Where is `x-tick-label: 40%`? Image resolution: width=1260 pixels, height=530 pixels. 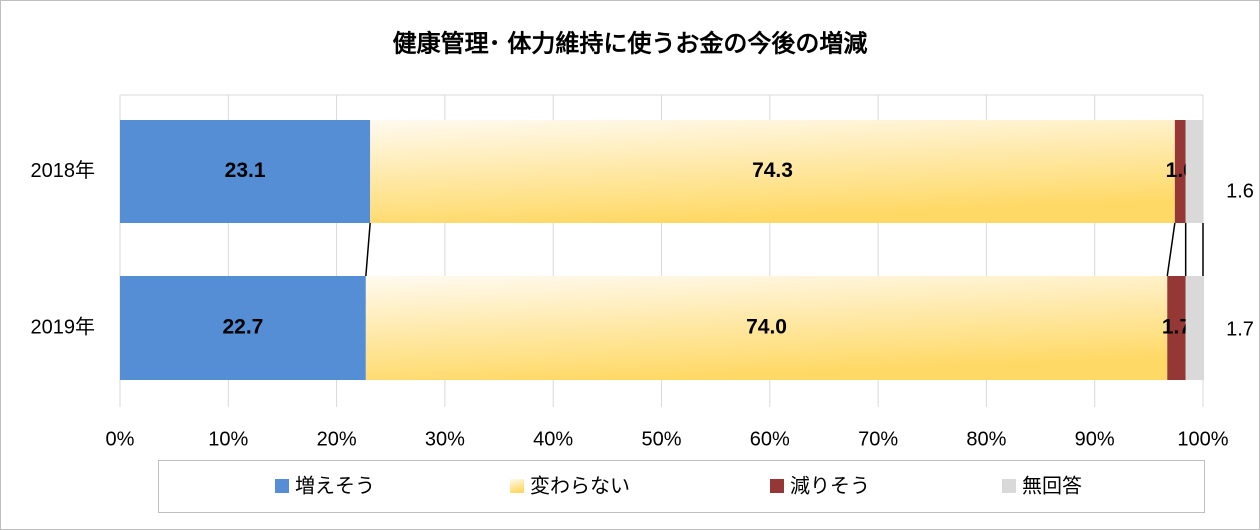
x-tick-label: 40% is located at coordinates (553, 439).